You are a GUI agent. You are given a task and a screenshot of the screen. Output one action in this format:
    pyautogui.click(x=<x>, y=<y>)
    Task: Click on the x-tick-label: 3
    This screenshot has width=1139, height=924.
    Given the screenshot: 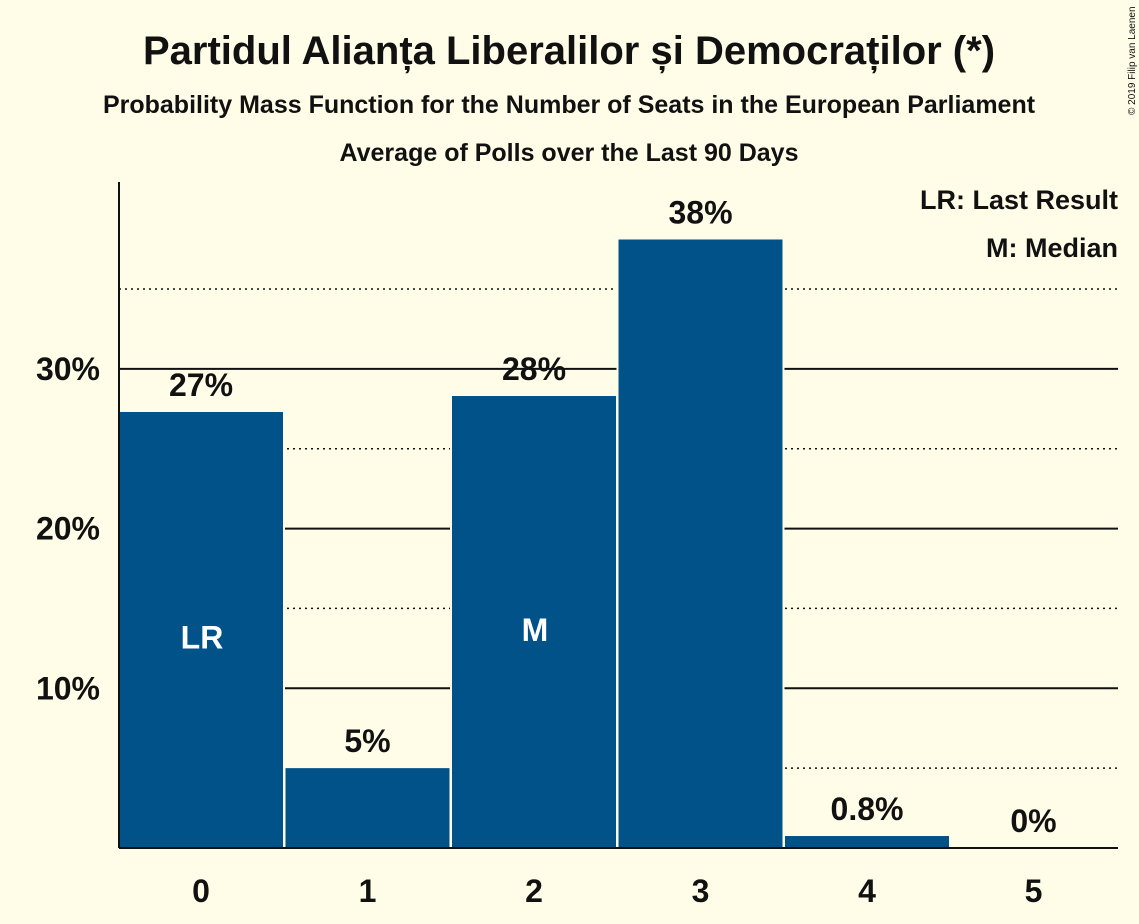 What is the action you would take?
    pyautogui.click(x=701, y=891)
    